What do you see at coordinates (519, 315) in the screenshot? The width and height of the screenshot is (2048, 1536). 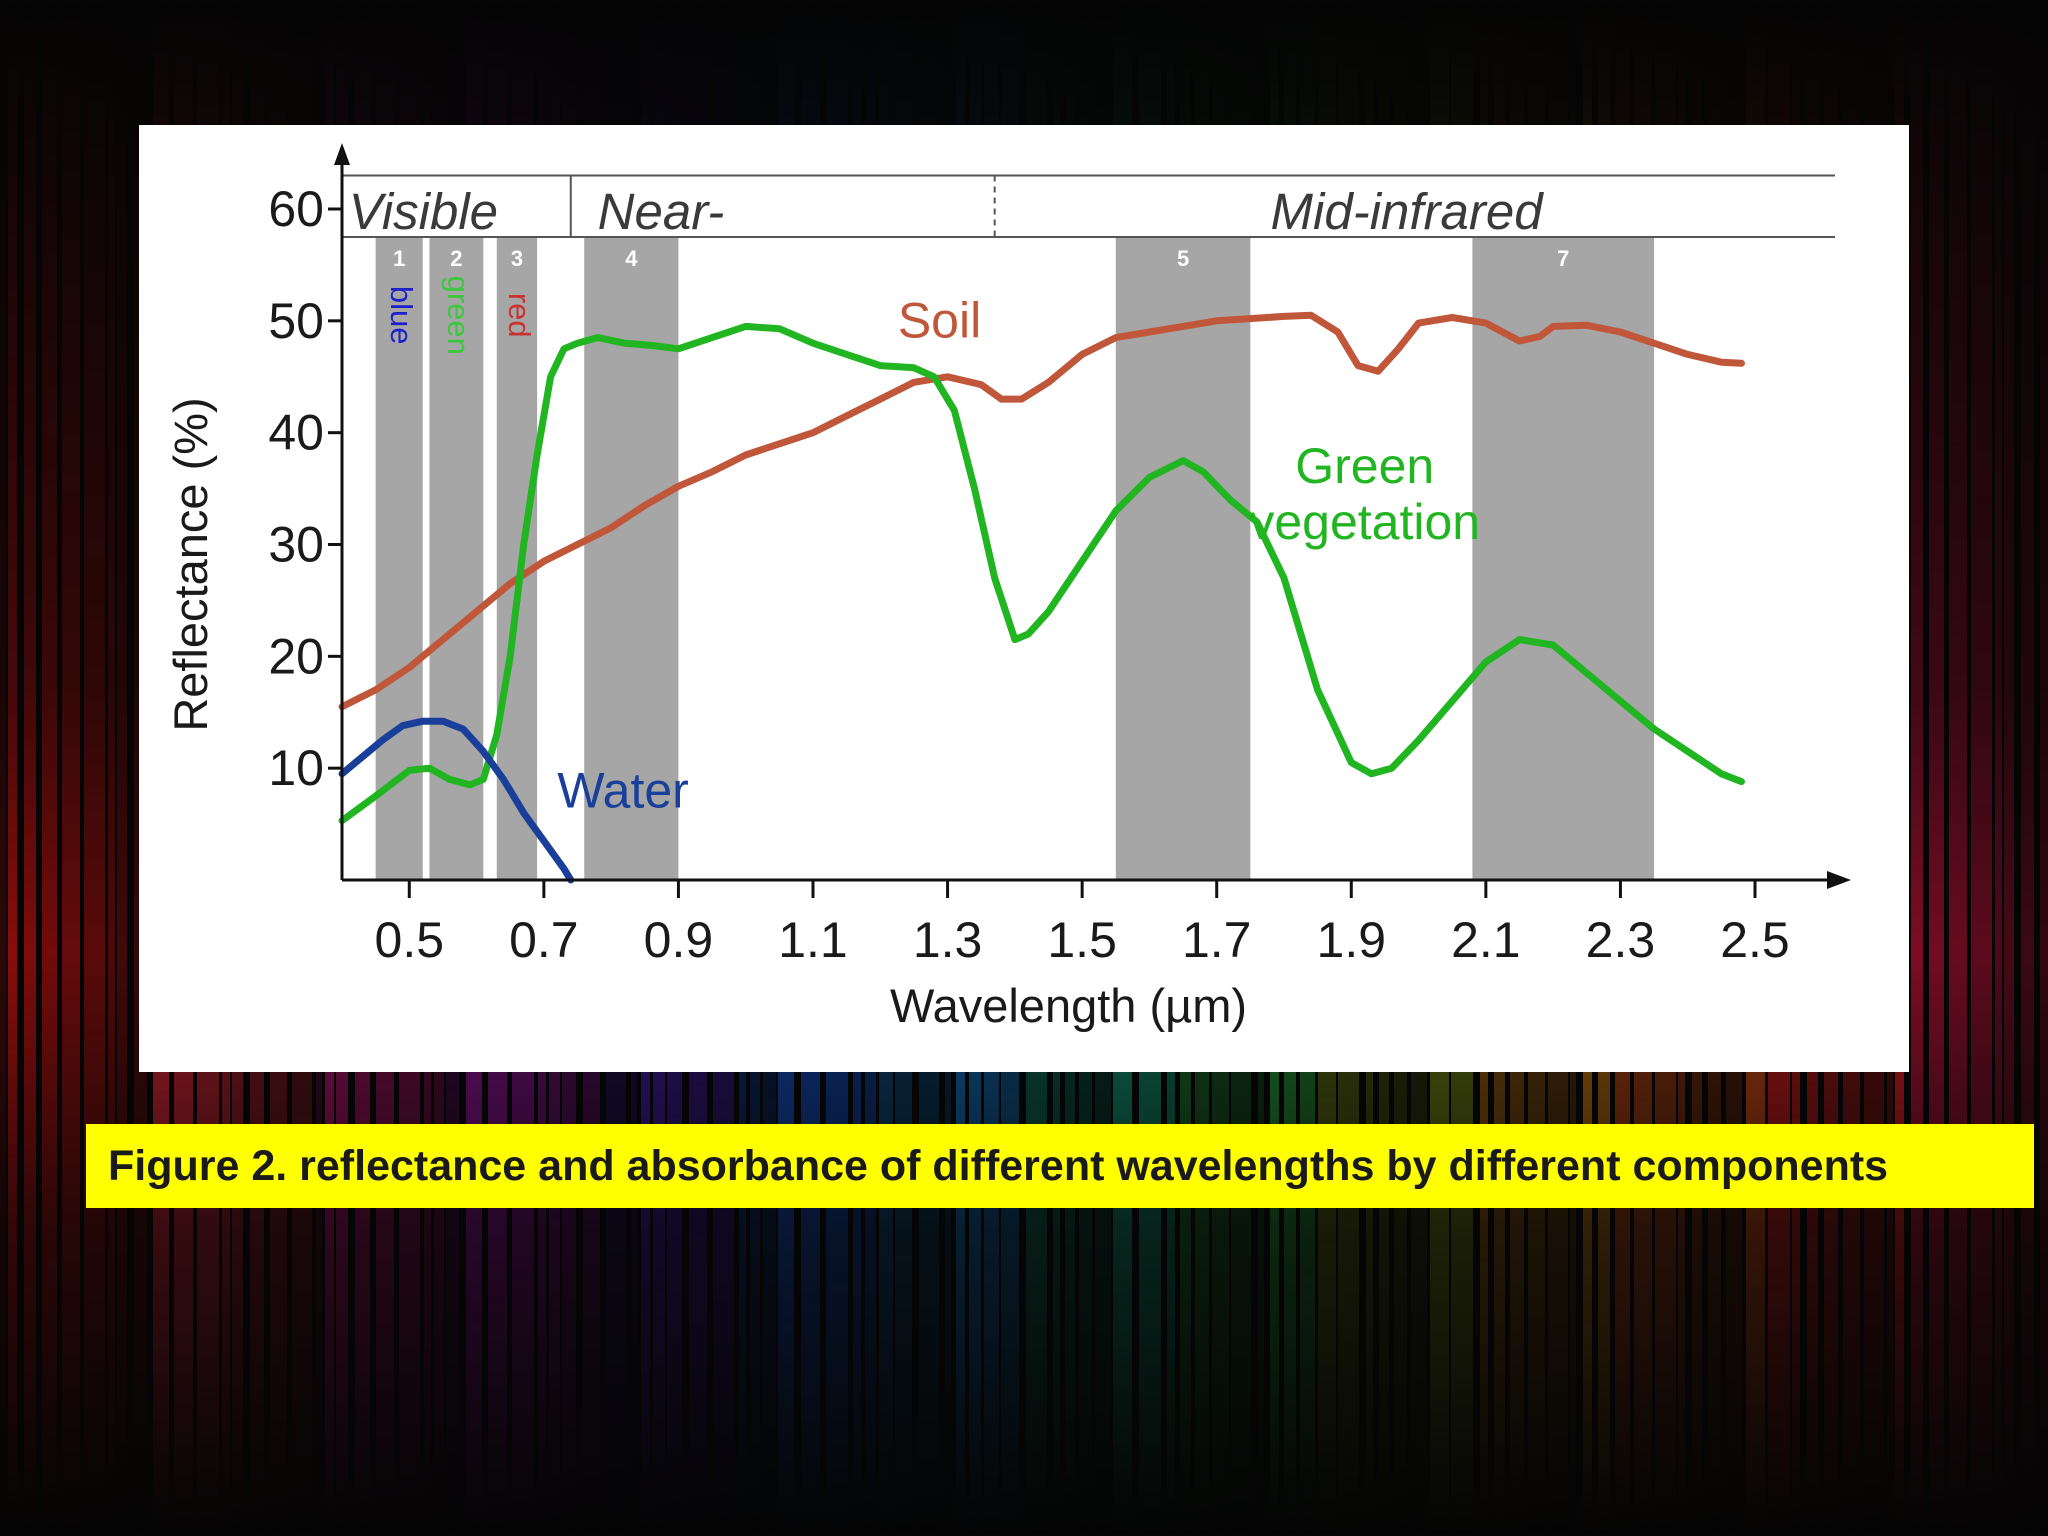 I see `band-color-label: red` at bounding box center [519, 315].